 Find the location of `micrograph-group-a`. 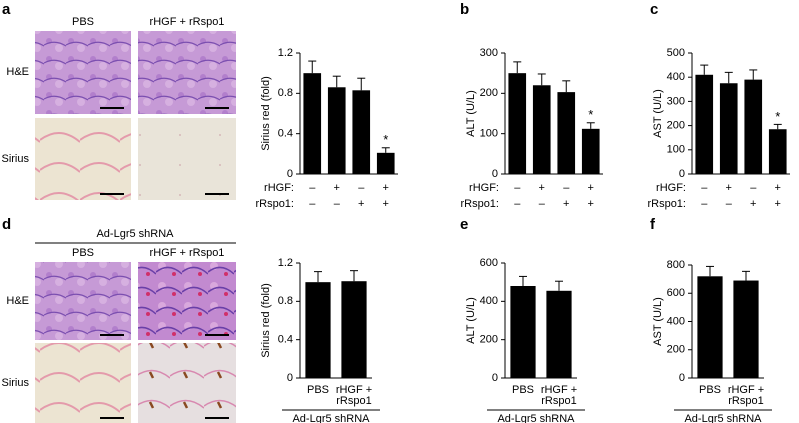

micrograph-group-a is located at coordinates (135, 115).